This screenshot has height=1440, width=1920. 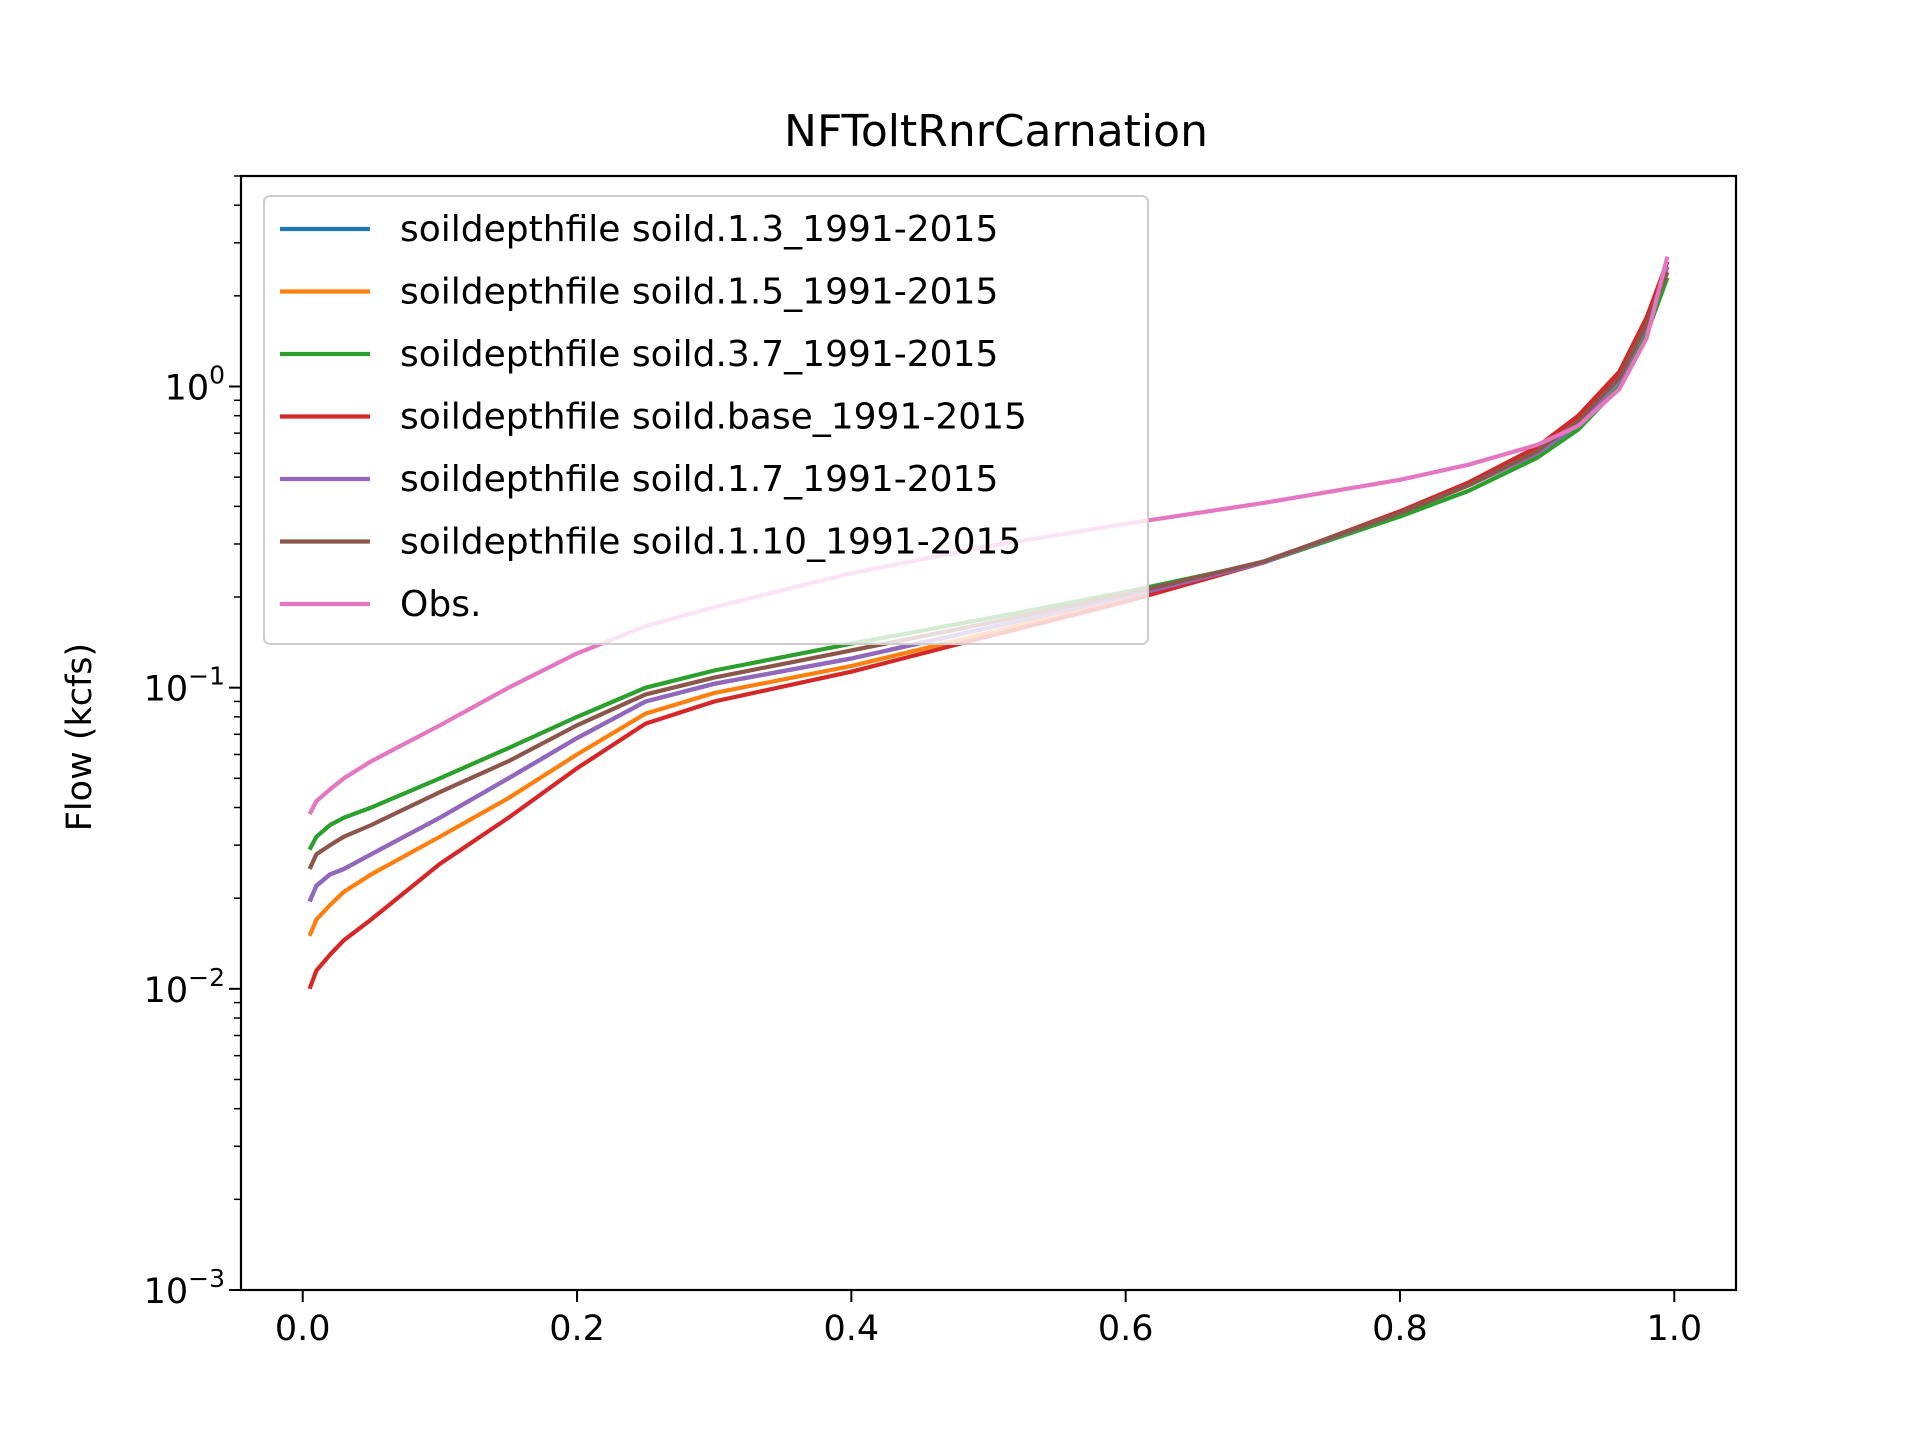 What do you see at coordinates (699, 229) in the screenshot?
I see `legend-label-0: soildepthfile soild.1.3_1991-2015` at bounding box center [699, 229].